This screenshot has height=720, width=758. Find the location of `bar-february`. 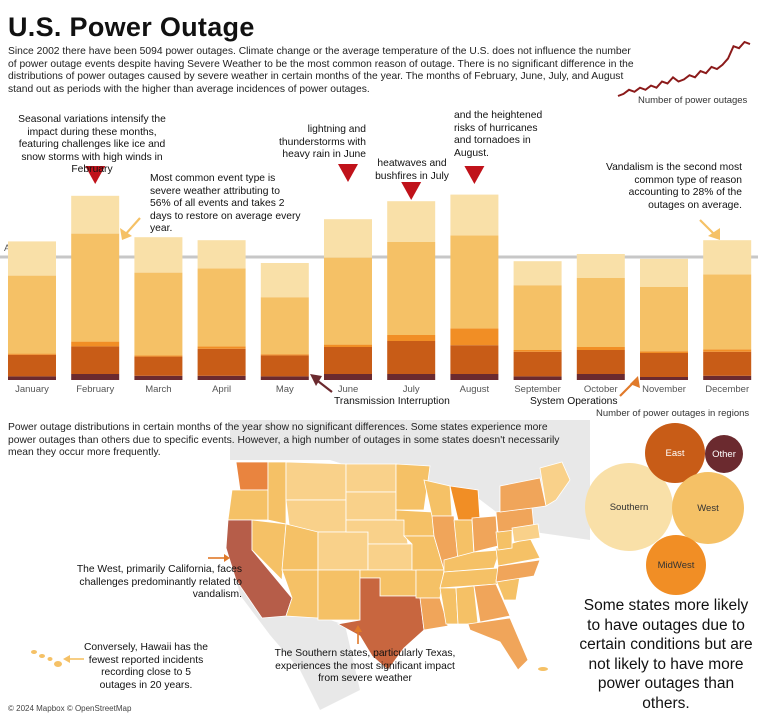

bar-february is located at coordinates (95, 287).